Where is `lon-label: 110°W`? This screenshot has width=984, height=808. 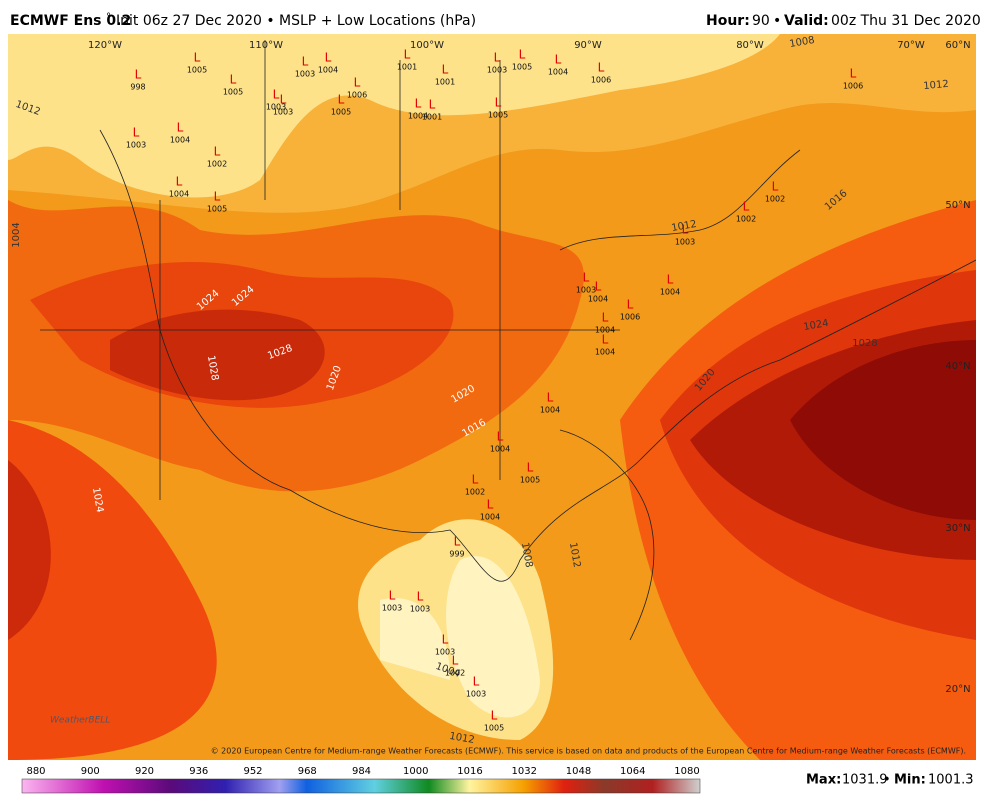
lon-label: 110°W is located at coordinates (266, 45).